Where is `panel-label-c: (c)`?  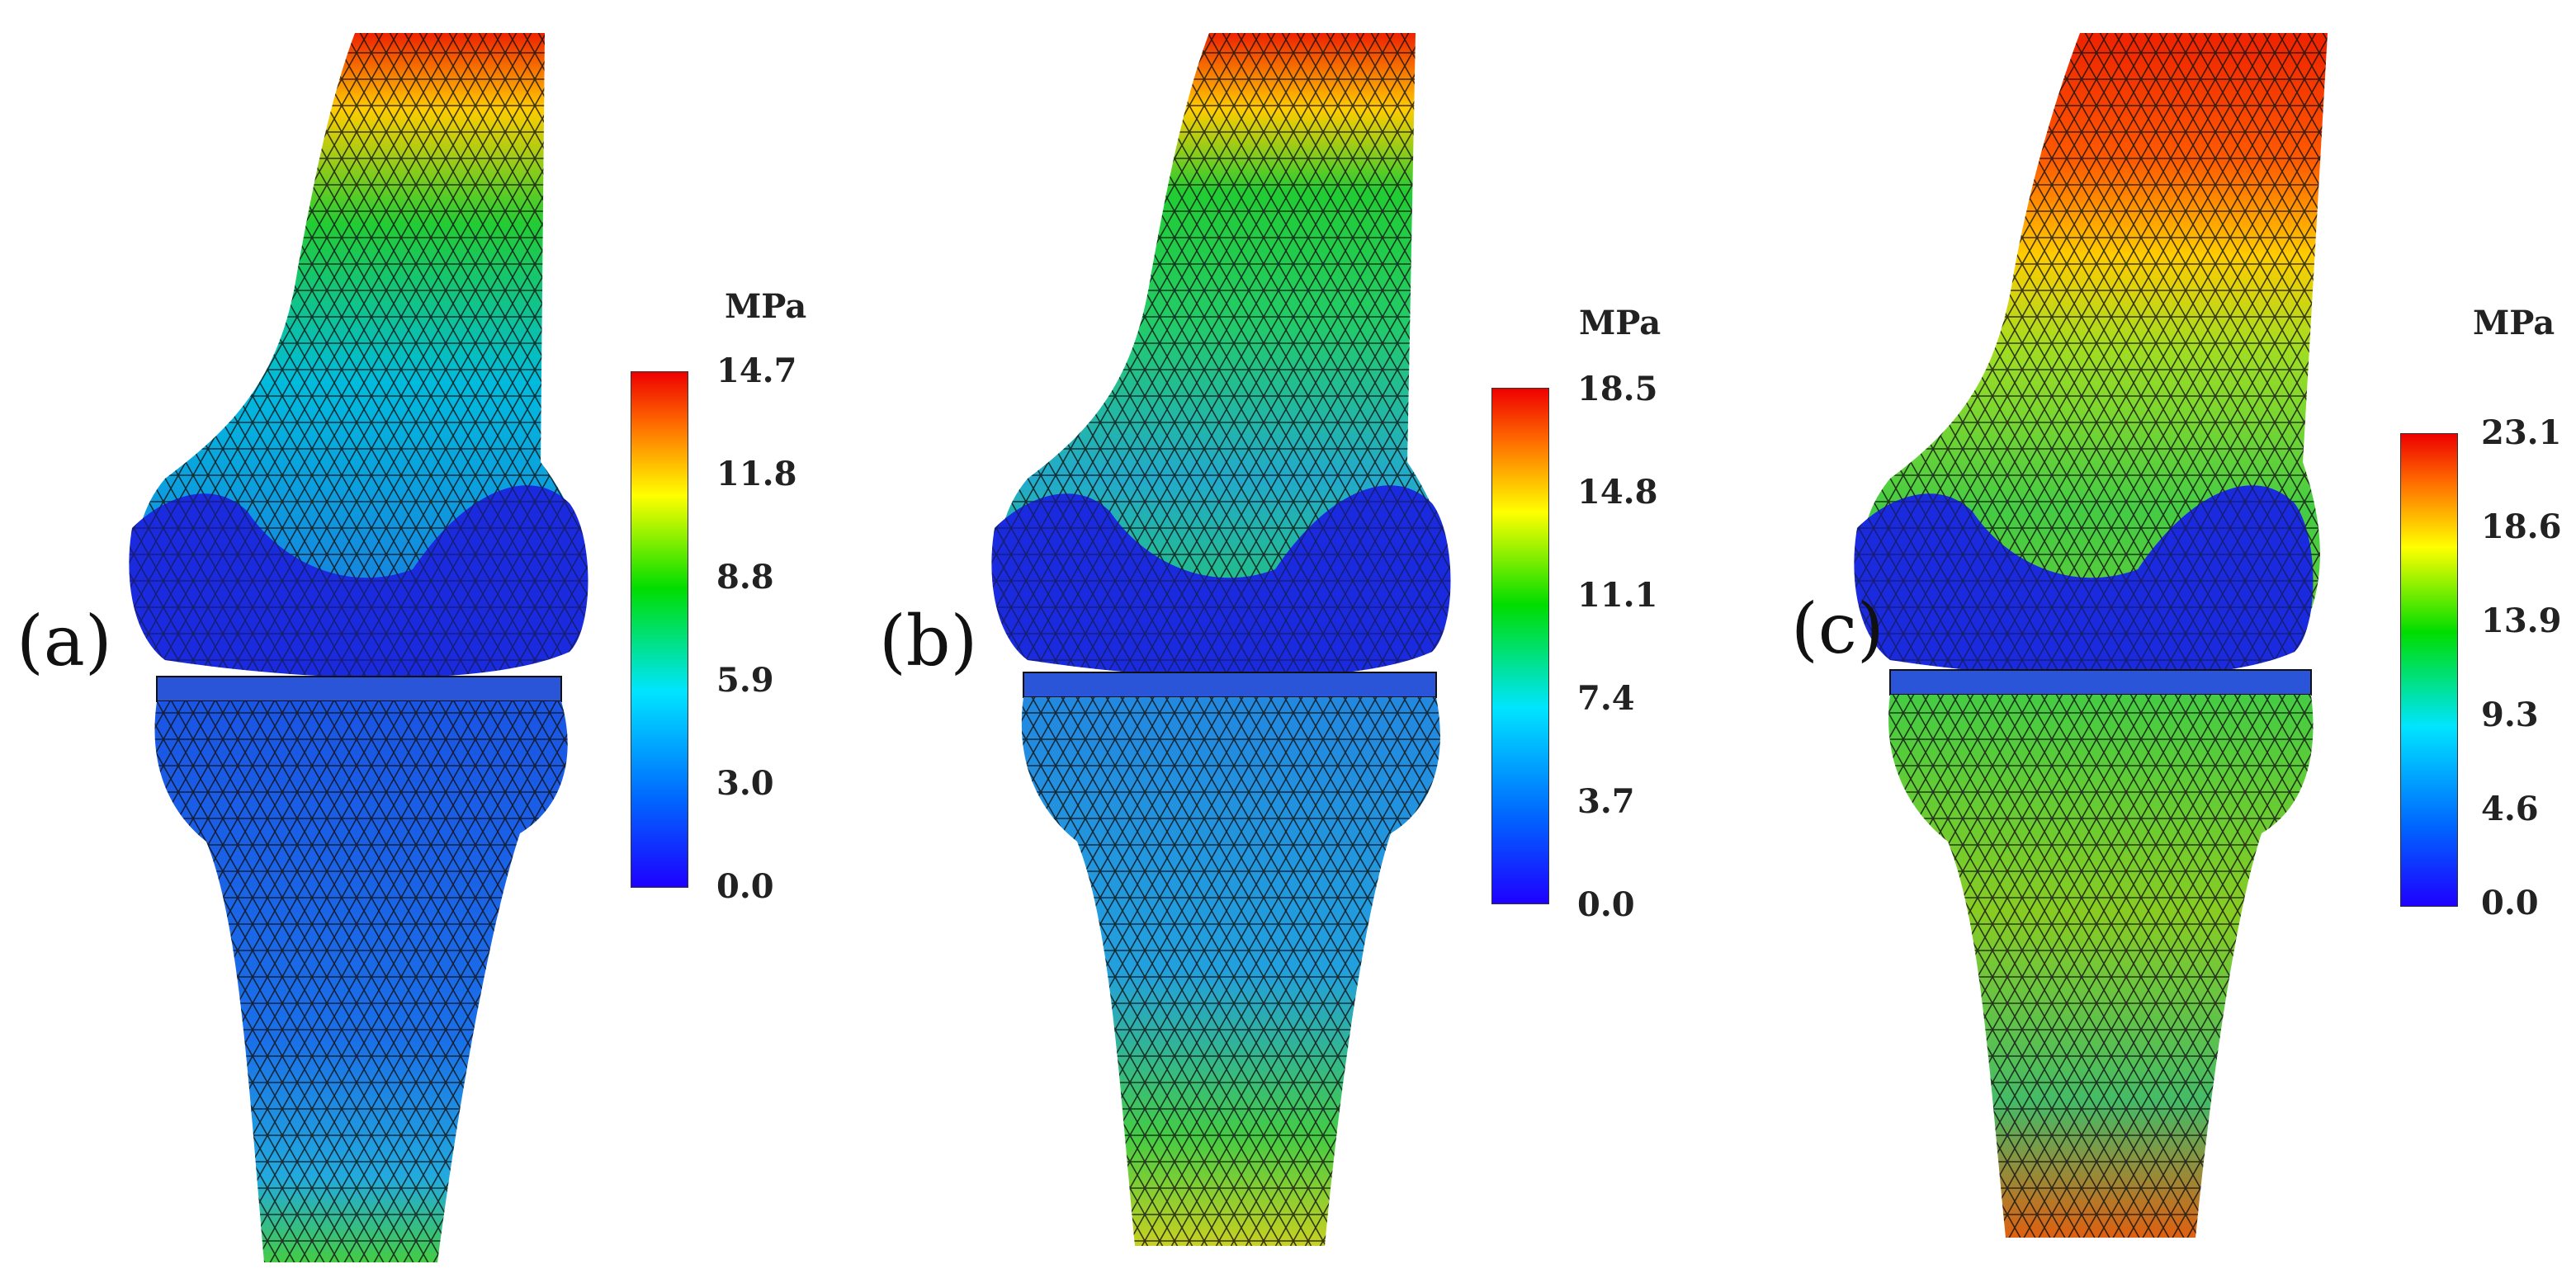
panel-label-c: (c) is located at coordinates (1837, 628).